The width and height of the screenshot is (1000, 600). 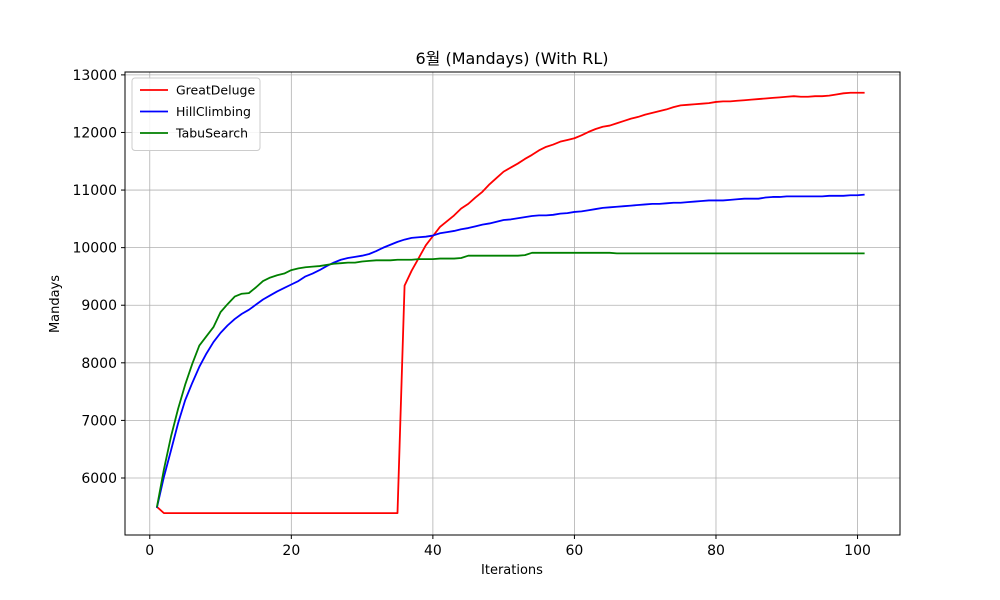 I want to click on legend: GreatDeluge HillClimbing TabuSearch, so click(x=196, y=114).